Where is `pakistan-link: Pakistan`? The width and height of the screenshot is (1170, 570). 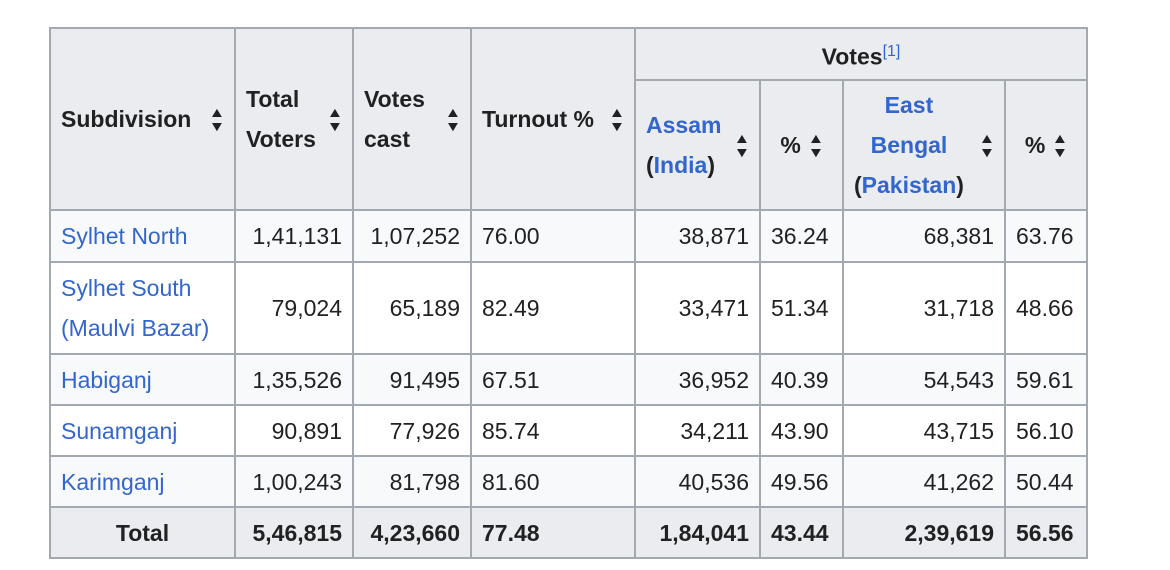
pakistan-link: Pakistan is located at coordinates (909, 185).